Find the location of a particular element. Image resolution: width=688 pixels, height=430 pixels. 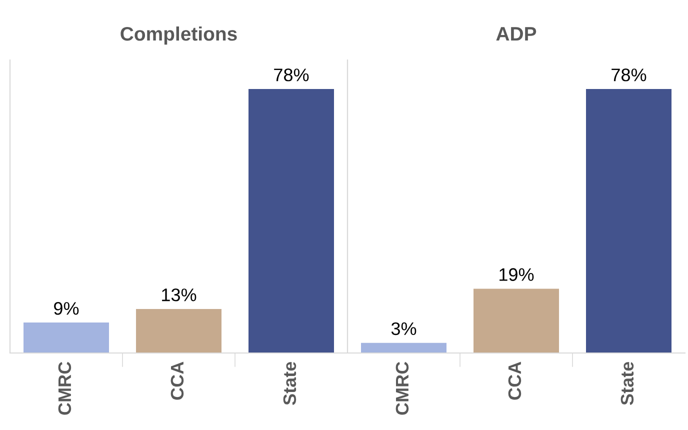

data-label: 3% is located at coordinates (403, 329).